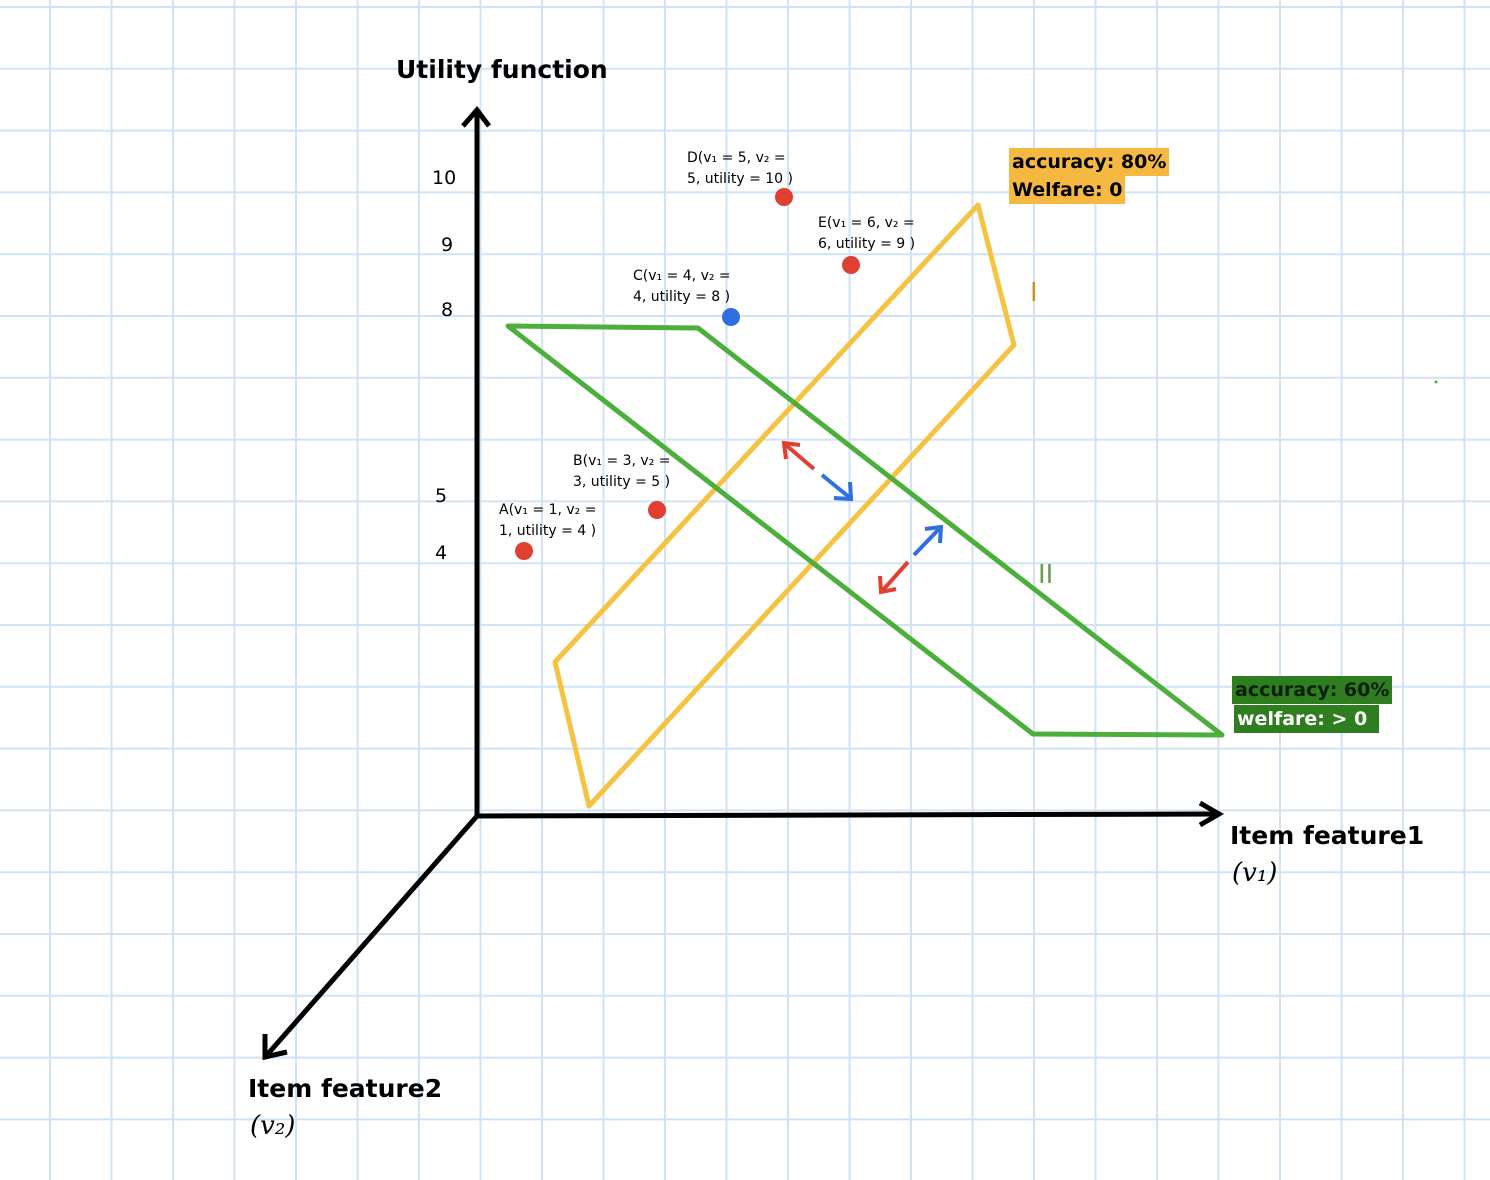 Image resolution: width=1490 pixels, height=1180 pixels. What do you see at coordinates (1436, 382) in the screenshot?
I see `stray-dot` at bounding box center [1436, 382].